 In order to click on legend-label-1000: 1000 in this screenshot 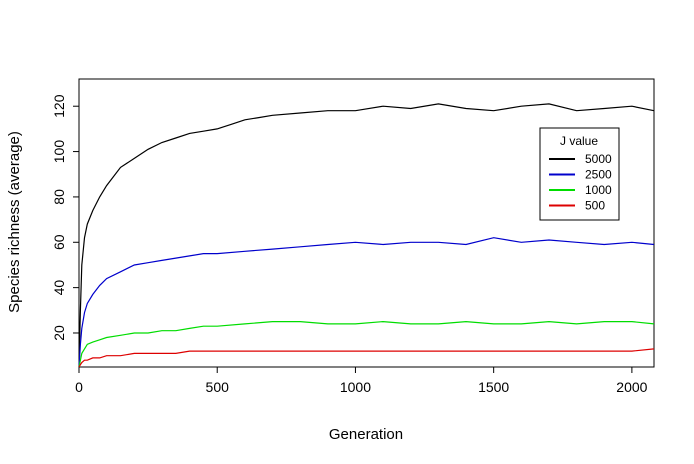, I will do `click(598, 190)`.